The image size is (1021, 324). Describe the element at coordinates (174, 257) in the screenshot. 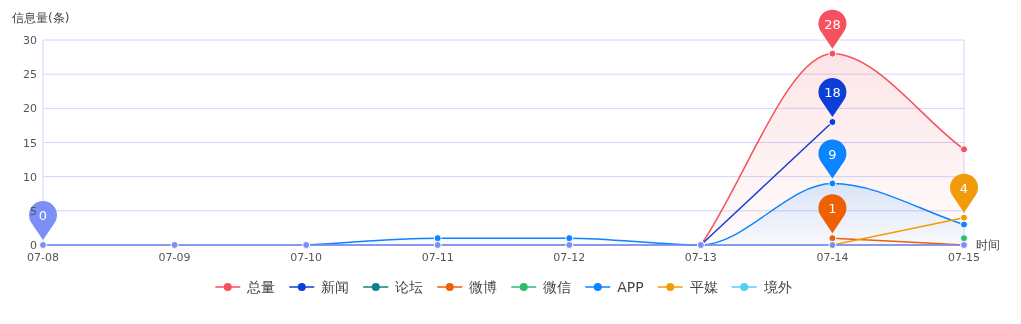

I see `x-tick-label: 07-09` at that location.